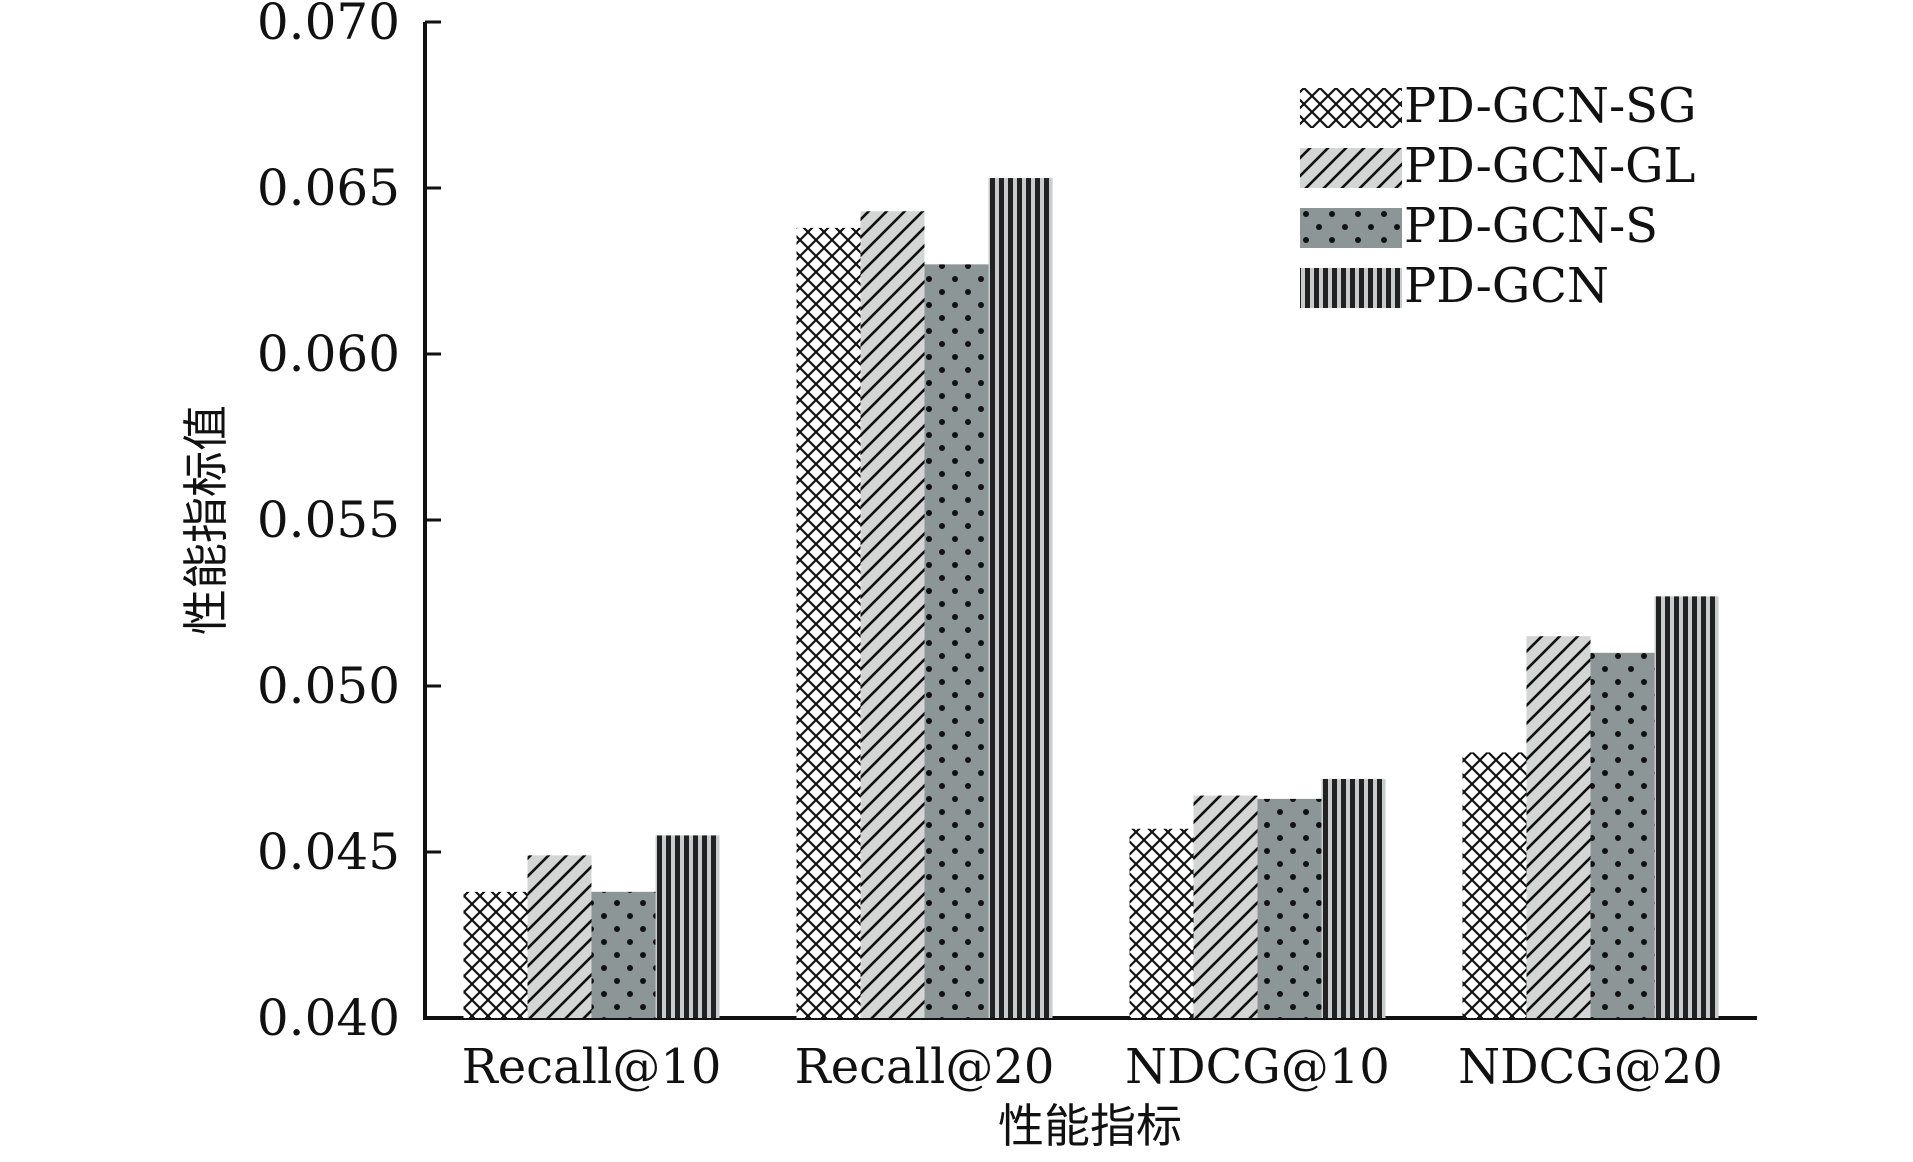 The height and width of the screenshot is (1162, 1913). What do you see at coordinates (1506, 286) in the screenshot?
I see `legend-label: PD-GCN` at bounding box center [1506, 286].